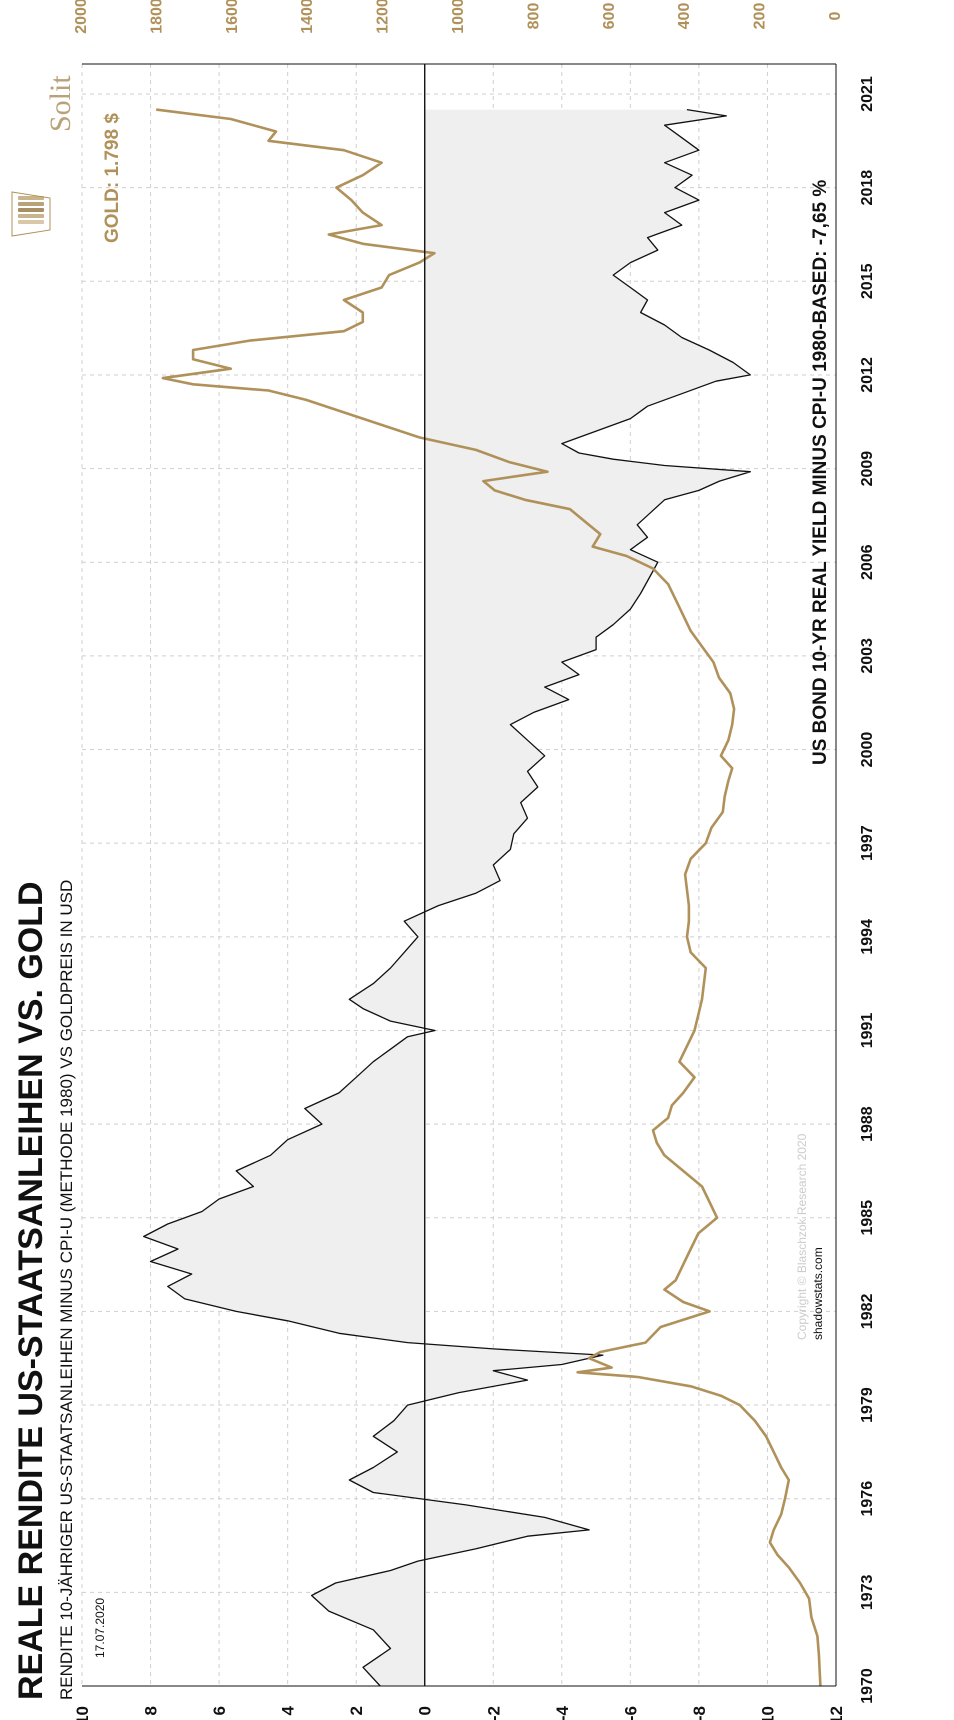 The image size is (954, 1720). I want to click on copyright-text: Copyright © Blaschzok Research 2020, so click(802, 1236).